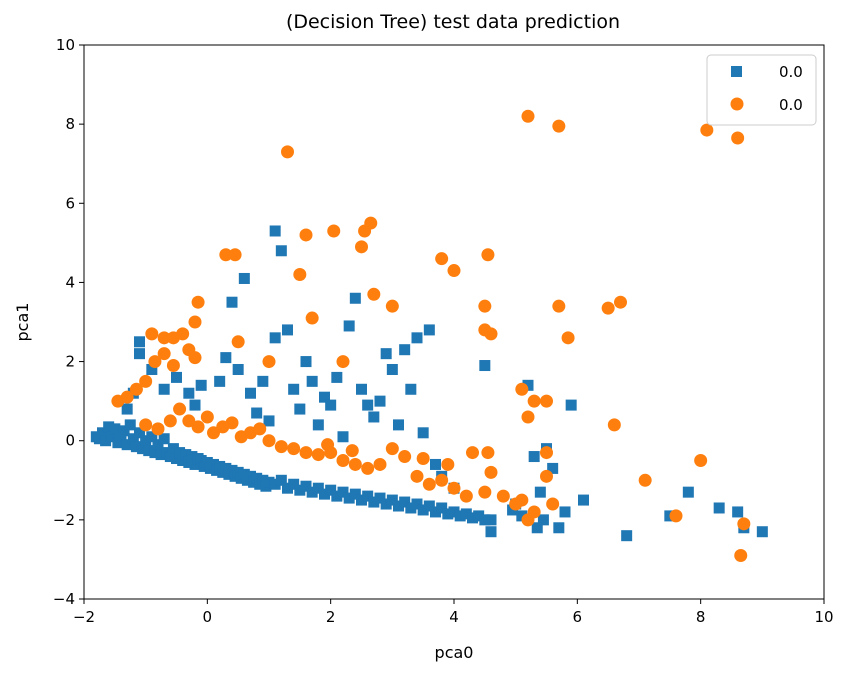  Describe the element at coordinates (453, 22) in the screenshot. I see `chart-title: (Decision Tree) test data prediction` at that location.